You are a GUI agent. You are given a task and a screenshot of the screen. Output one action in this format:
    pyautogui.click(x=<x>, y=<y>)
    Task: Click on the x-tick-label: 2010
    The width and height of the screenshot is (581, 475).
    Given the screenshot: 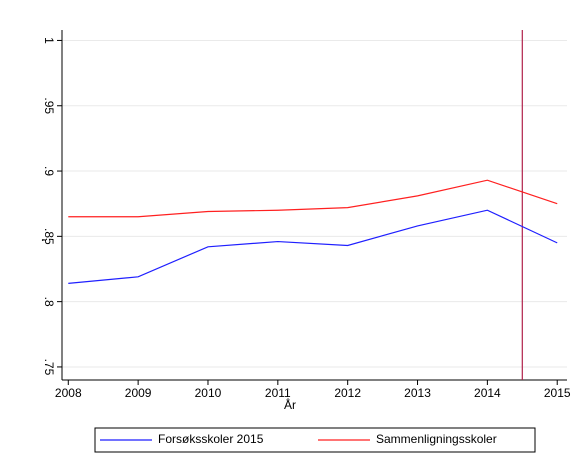 What is the action you would take?
    pyautogui.click(x=208, y=393)
    